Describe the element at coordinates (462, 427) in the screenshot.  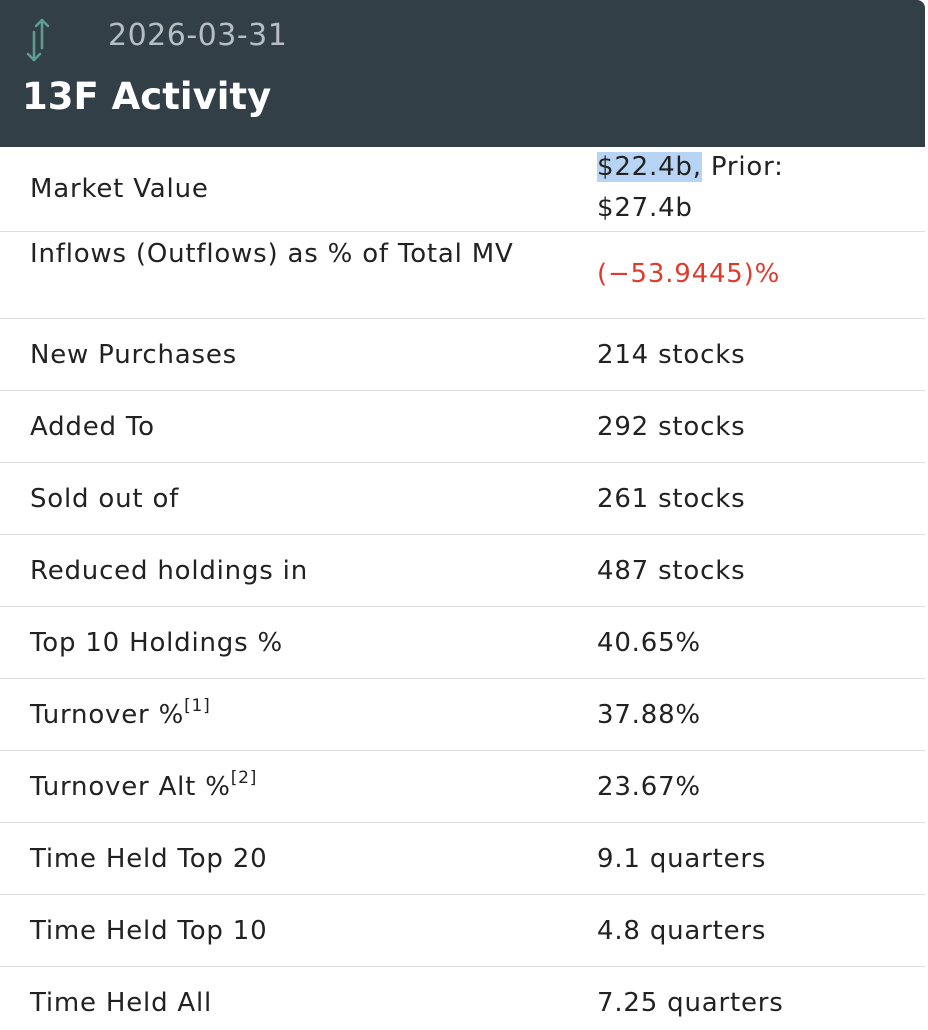
I see `row-added-to: Added To 292 stocks` at that location.